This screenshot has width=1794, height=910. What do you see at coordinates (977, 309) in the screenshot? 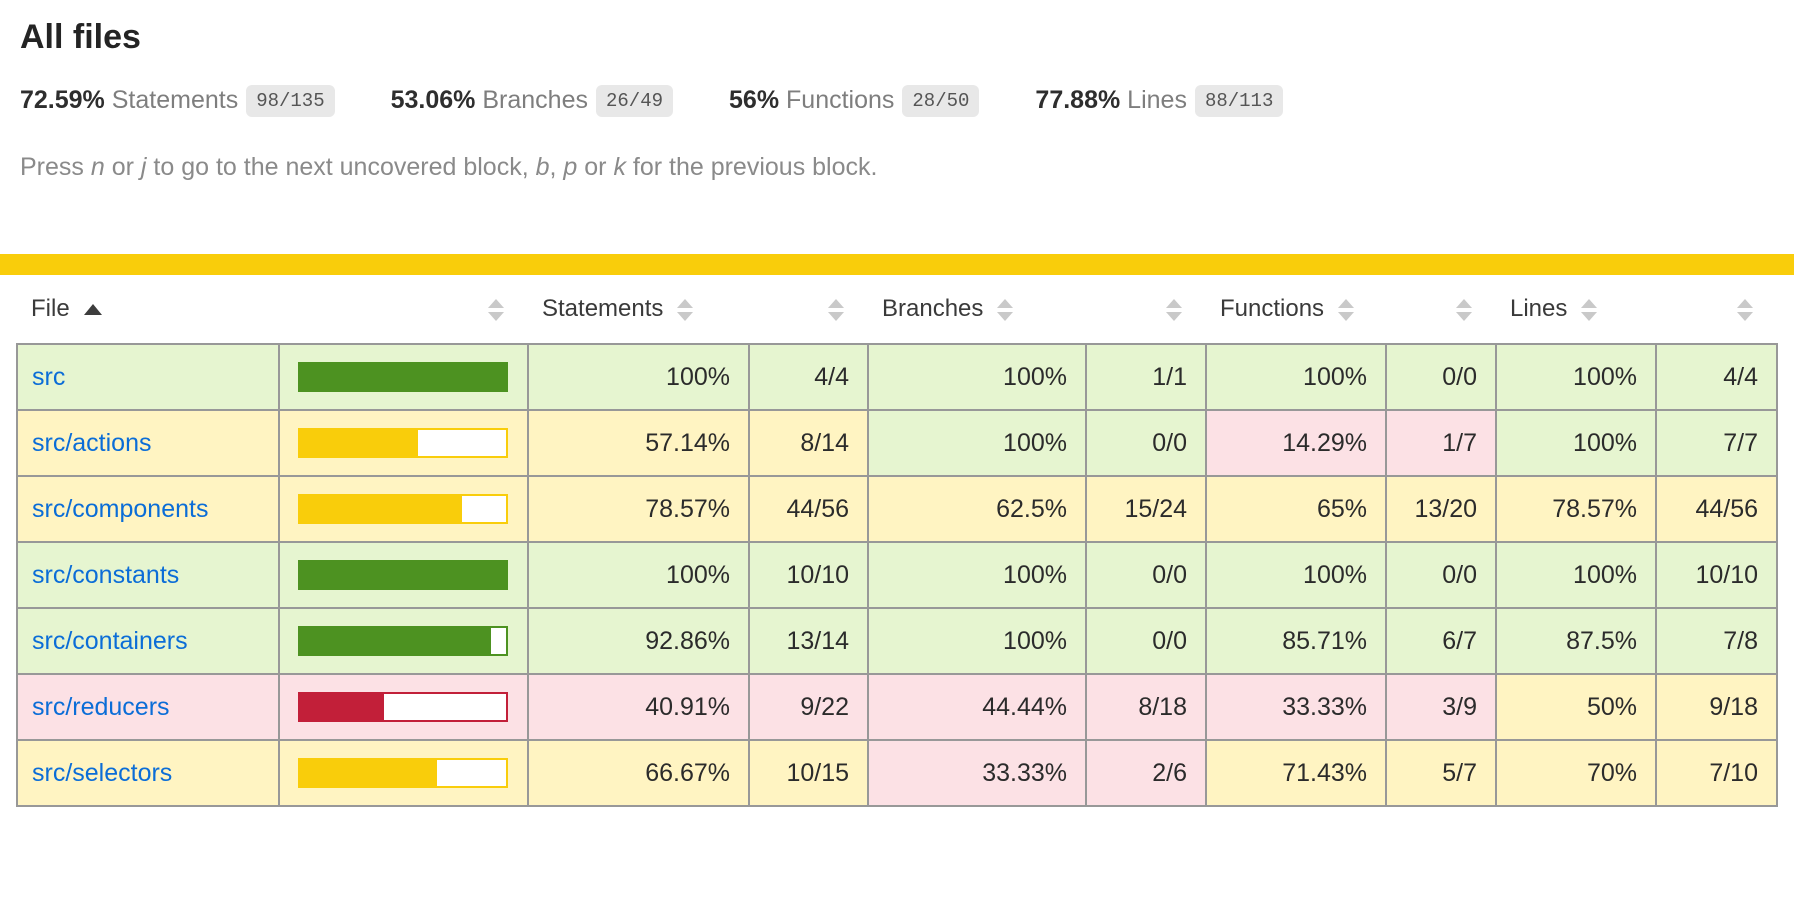
I see `column-header-branches-pct: Branches` at bounding box center [977, 309].